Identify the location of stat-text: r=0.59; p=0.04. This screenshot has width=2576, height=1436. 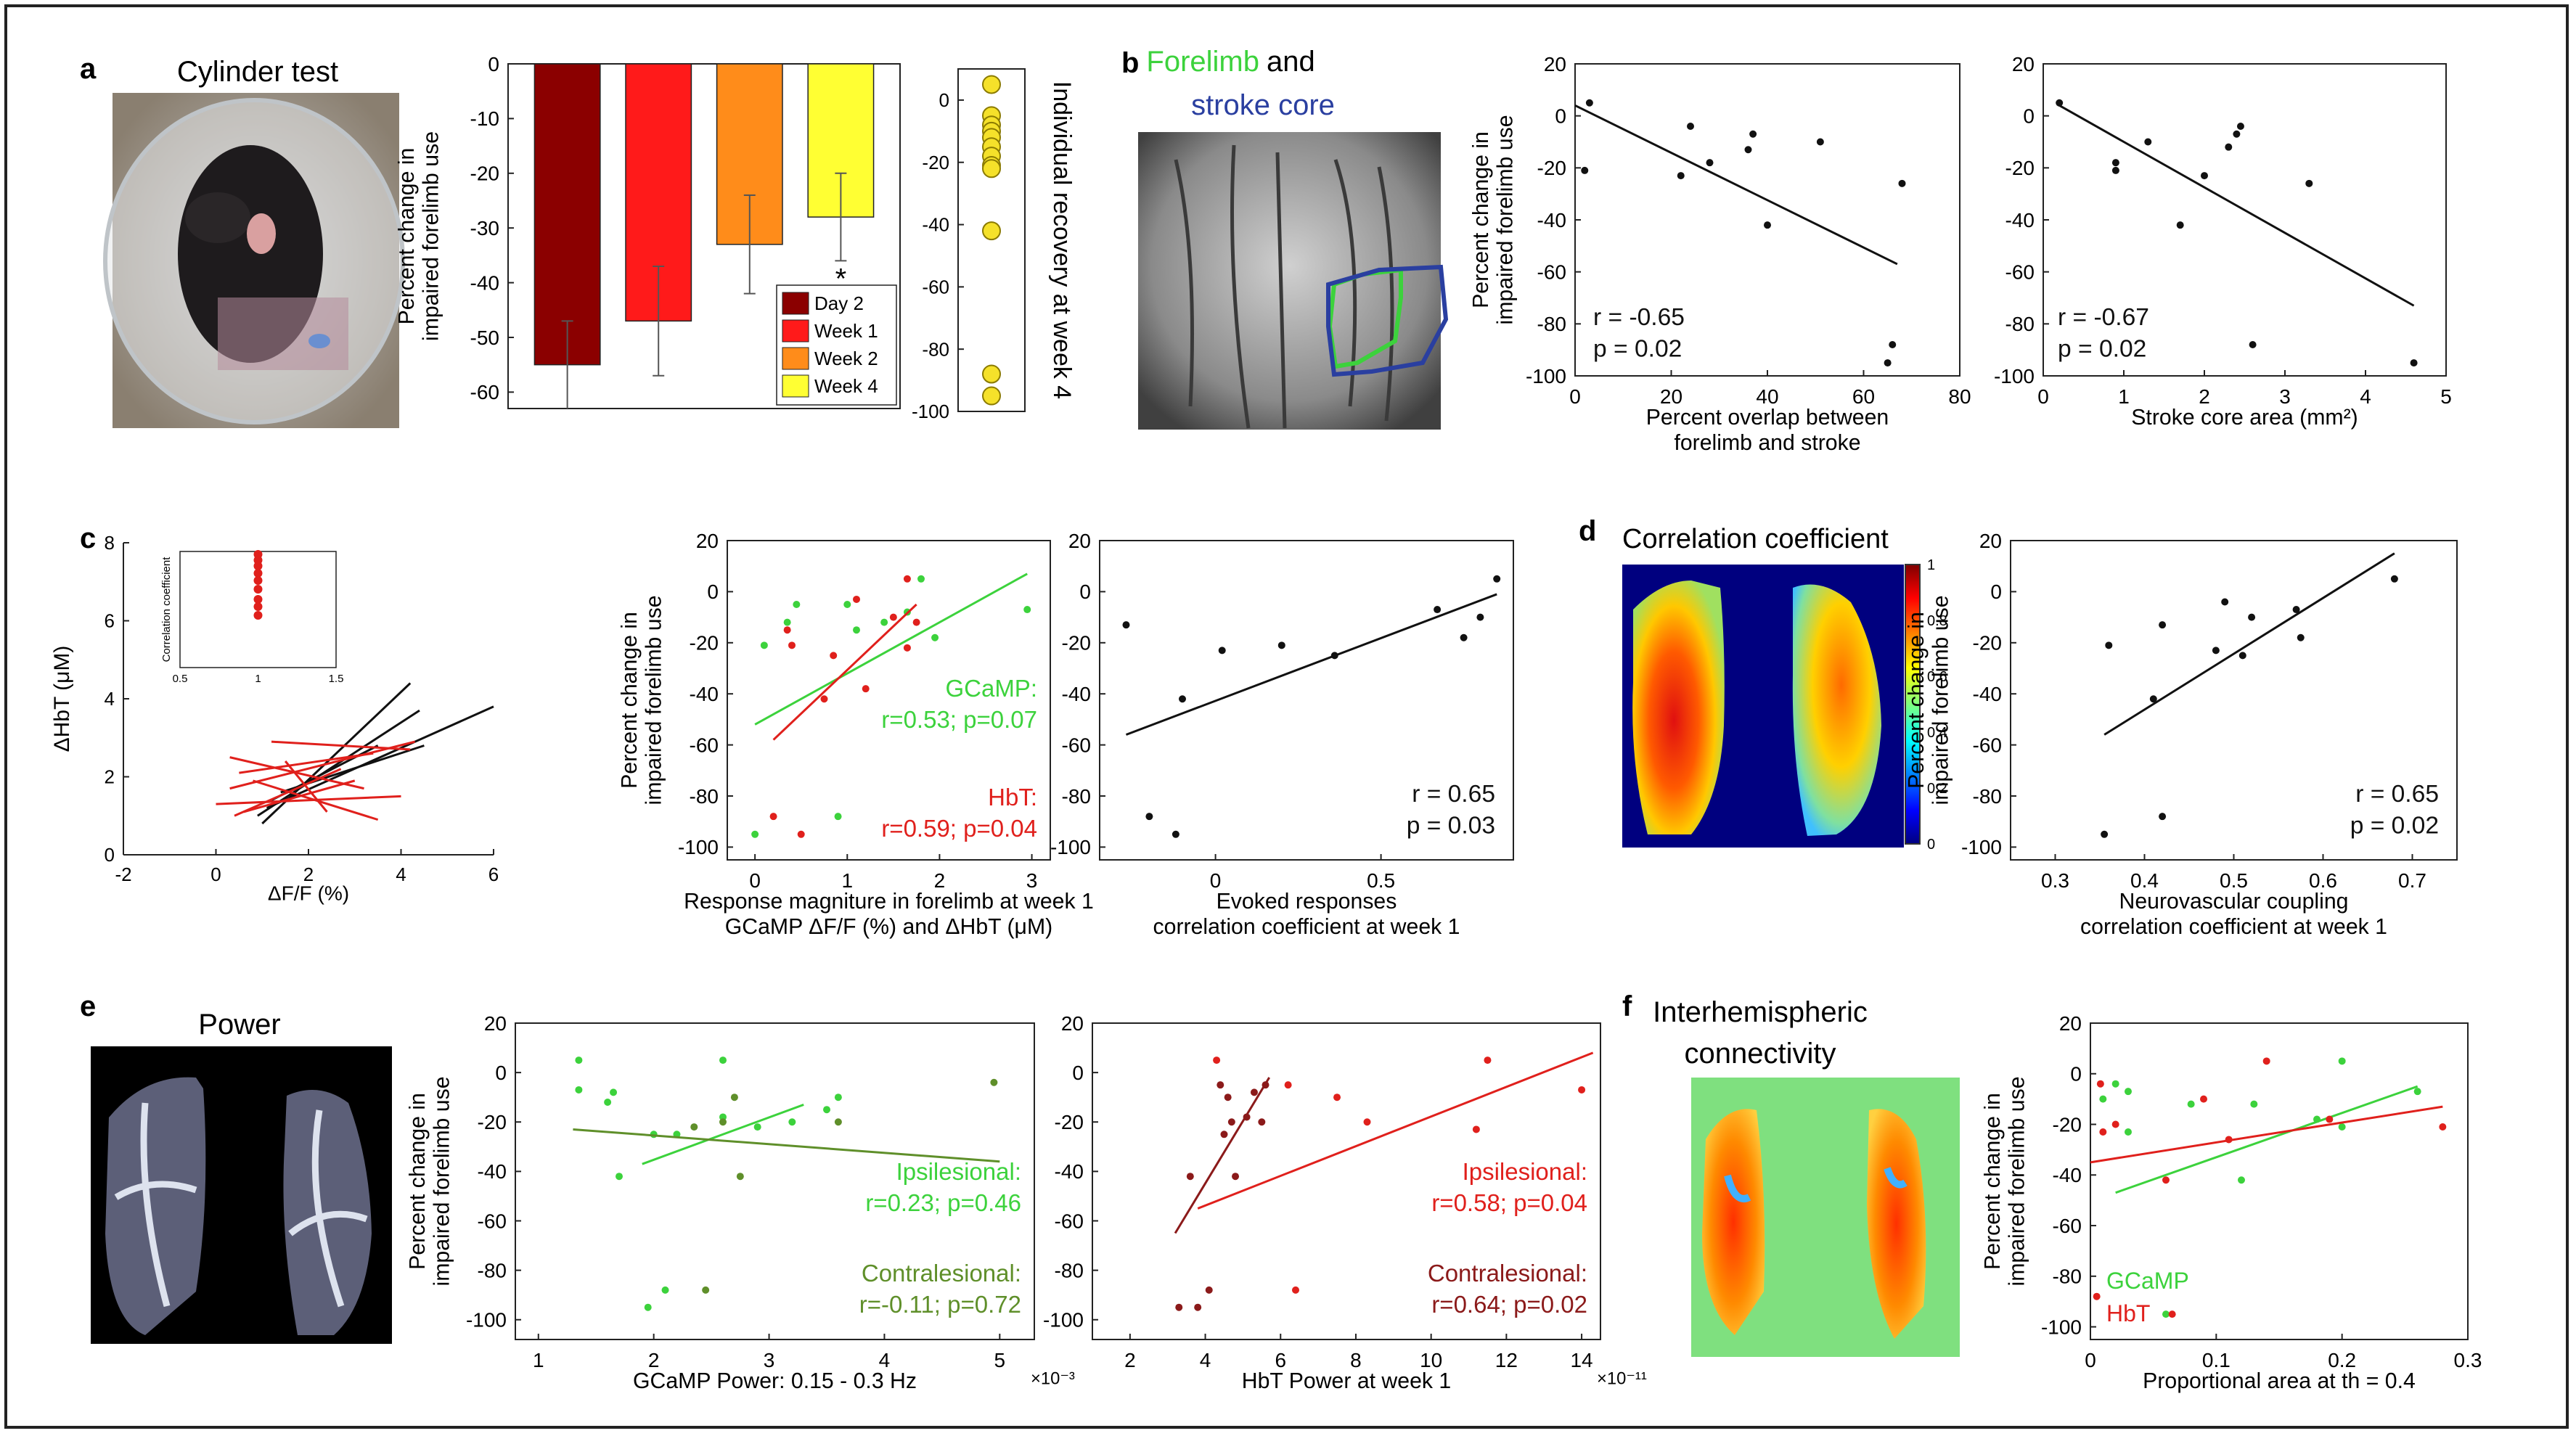
(959, 829).